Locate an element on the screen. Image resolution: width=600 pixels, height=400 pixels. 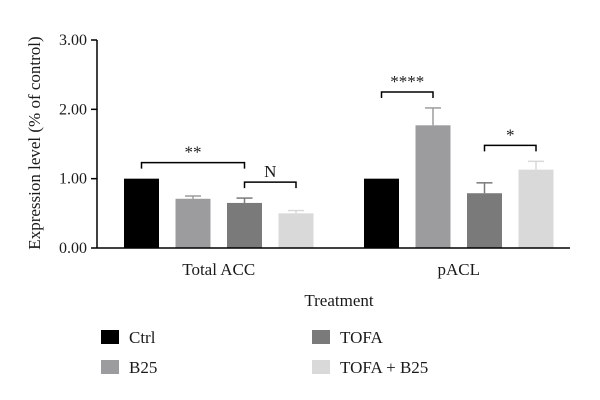
y-tick-label: 2.00 is located at coordinates (73, 109).